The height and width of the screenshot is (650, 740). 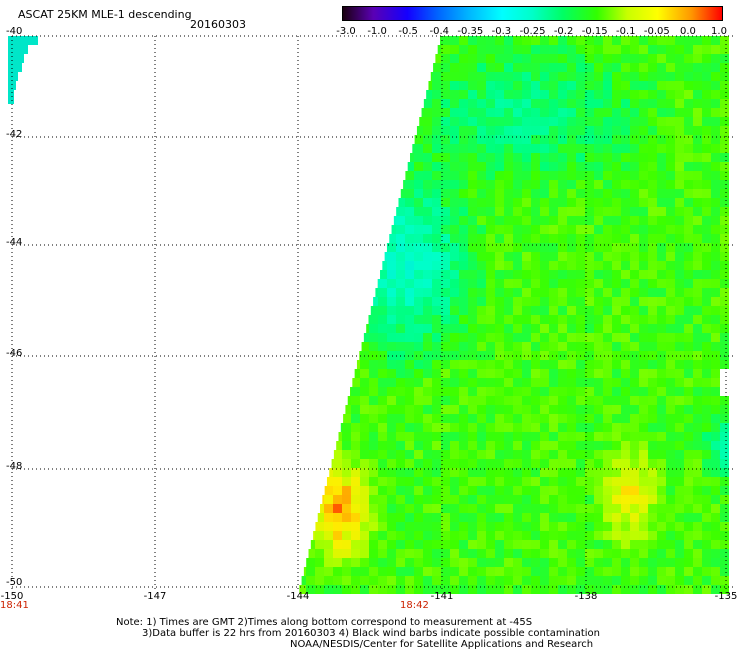 What do you see at coordinates (442, 596) in the screenshot?
I see `lon-label: -141` at bounding box center [442, 596].